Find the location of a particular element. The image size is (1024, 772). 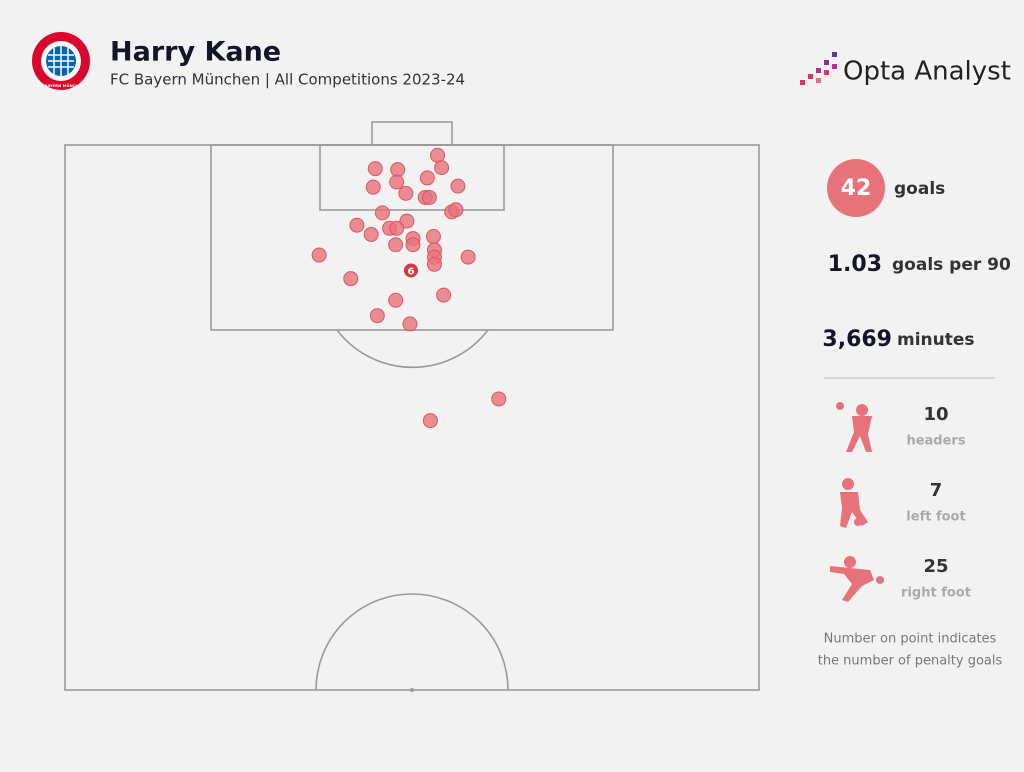

left-foot-icon is located at coordinates (854, 503).